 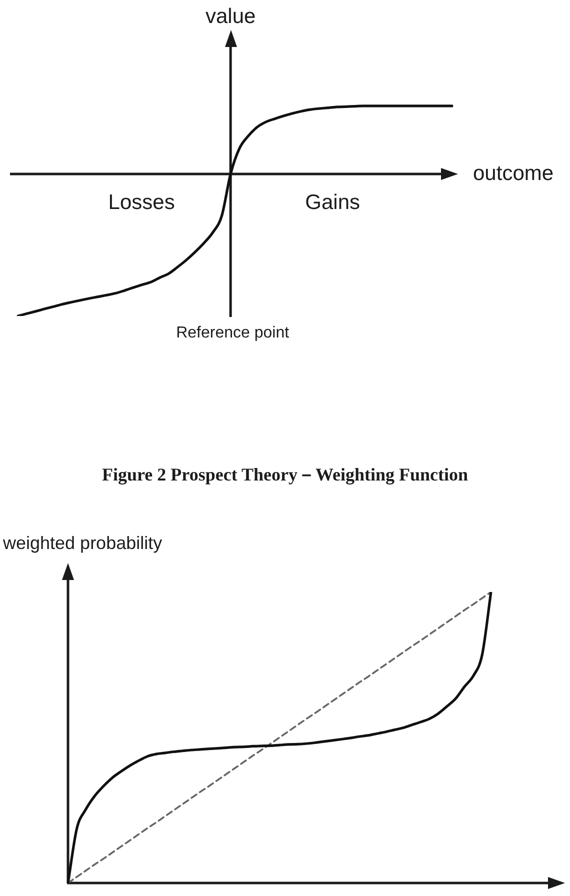 I want to click on annotation: Losses, so click(x=141, y=202).